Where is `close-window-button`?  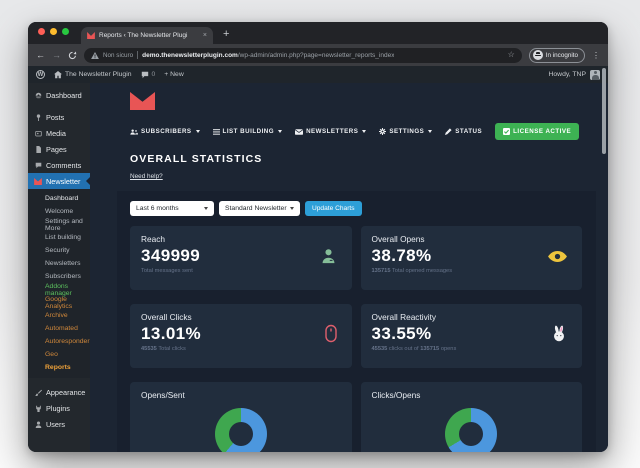 close-window-button is located at coordinates (41, 31).